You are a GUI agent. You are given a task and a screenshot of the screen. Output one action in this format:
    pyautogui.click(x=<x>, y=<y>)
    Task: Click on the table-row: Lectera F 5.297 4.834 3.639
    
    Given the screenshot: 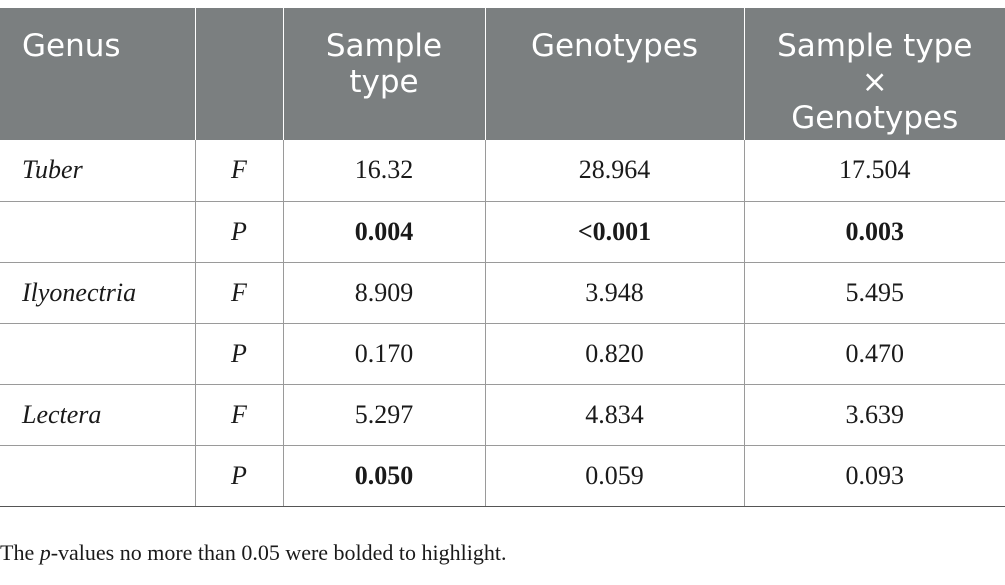 What is the action you would take?
    pyautogui.click(x=502, y=415)
    